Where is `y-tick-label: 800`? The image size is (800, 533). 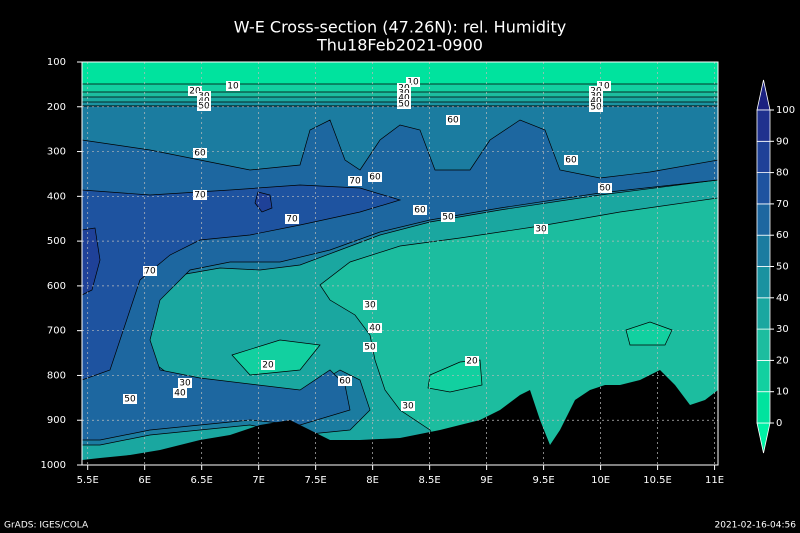 y-tick-label: 800 is located at coordinates (56, 375).